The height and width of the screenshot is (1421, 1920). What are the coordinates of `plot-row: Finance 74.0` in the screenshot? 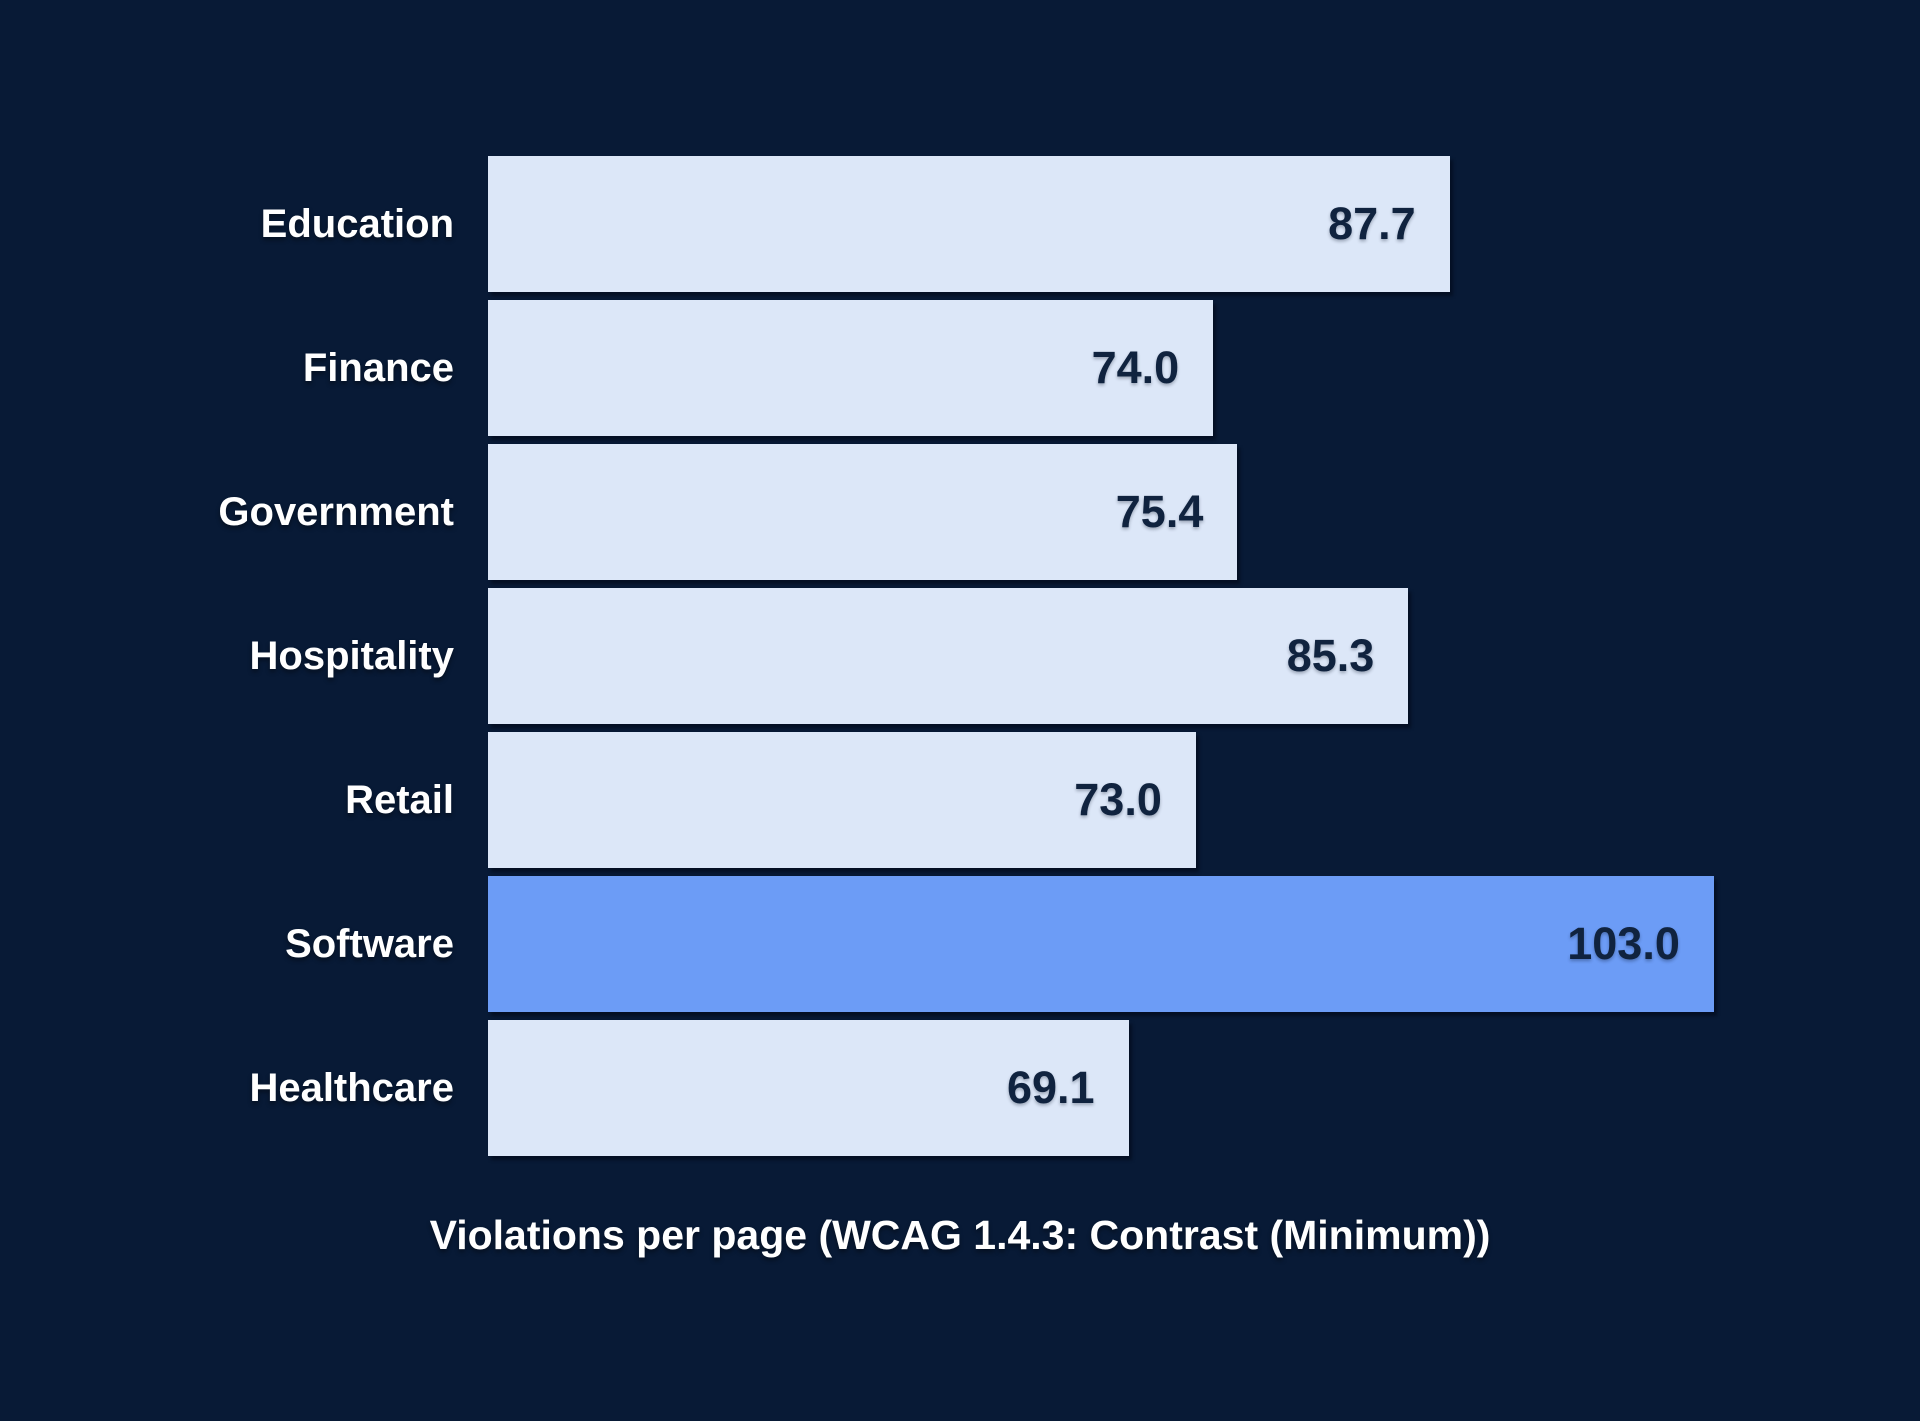 It's located at (863, 368).